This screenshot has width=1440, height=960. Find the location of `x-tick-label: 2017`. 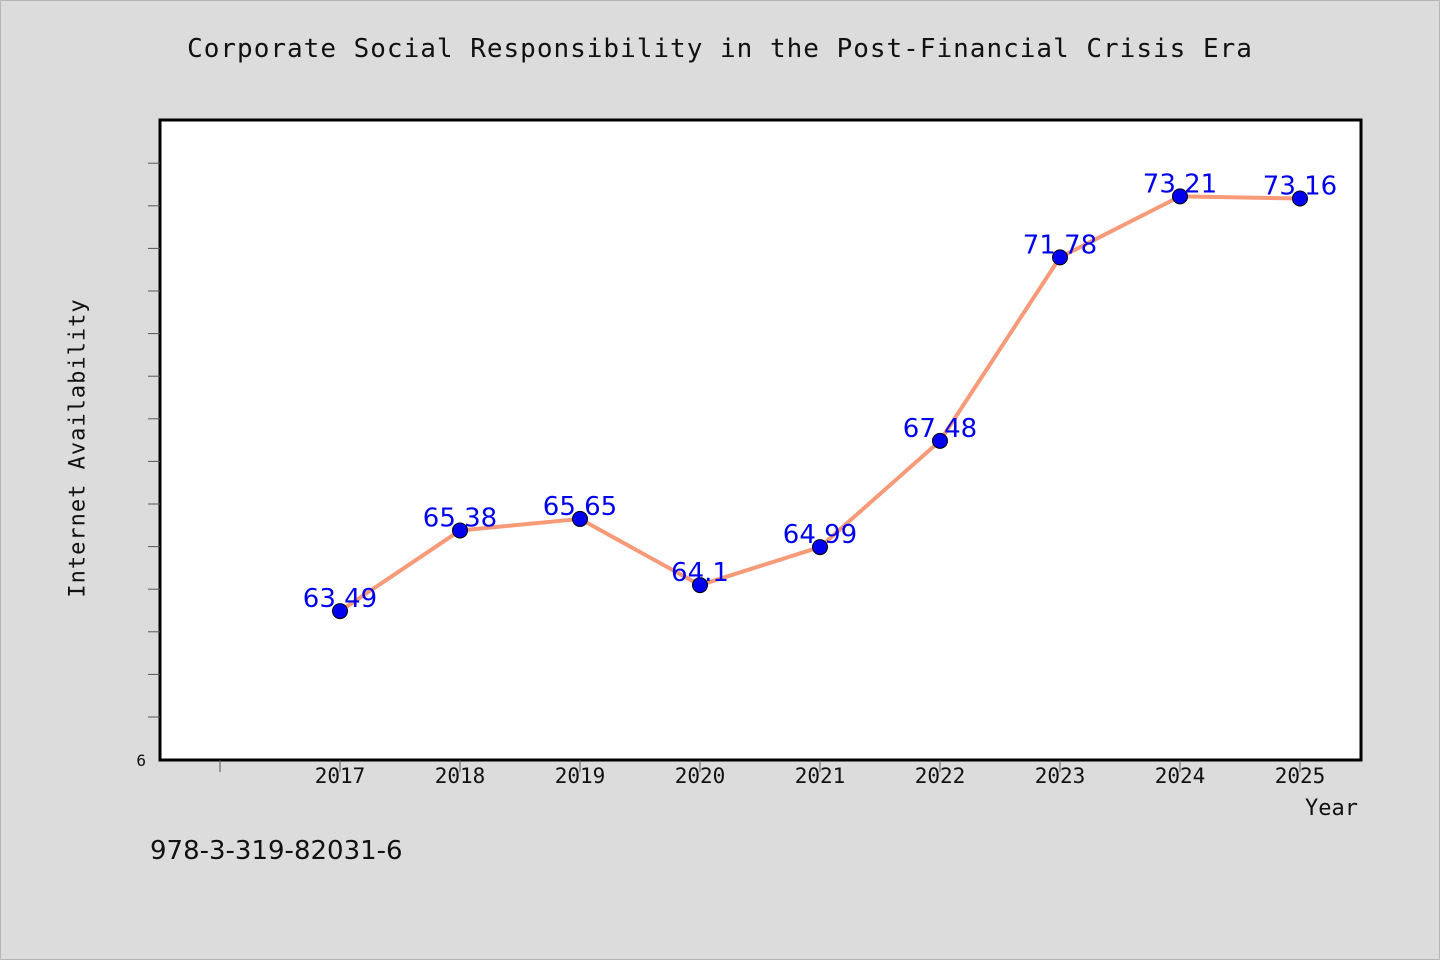

x-tick-label: 2017 is located at coordinates (340, 776).